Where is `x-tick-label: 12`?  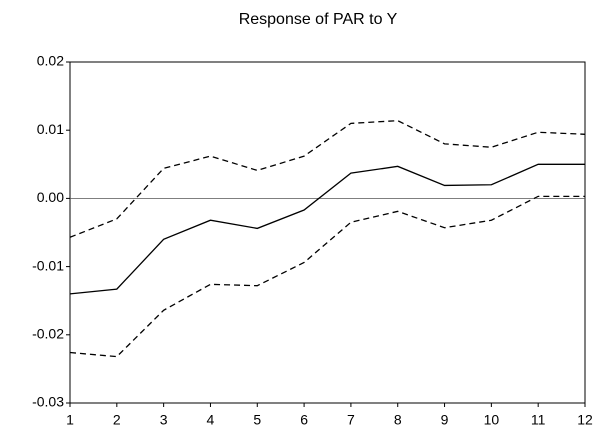 x-tick-label: 12 is located at coordinates (585, 420).